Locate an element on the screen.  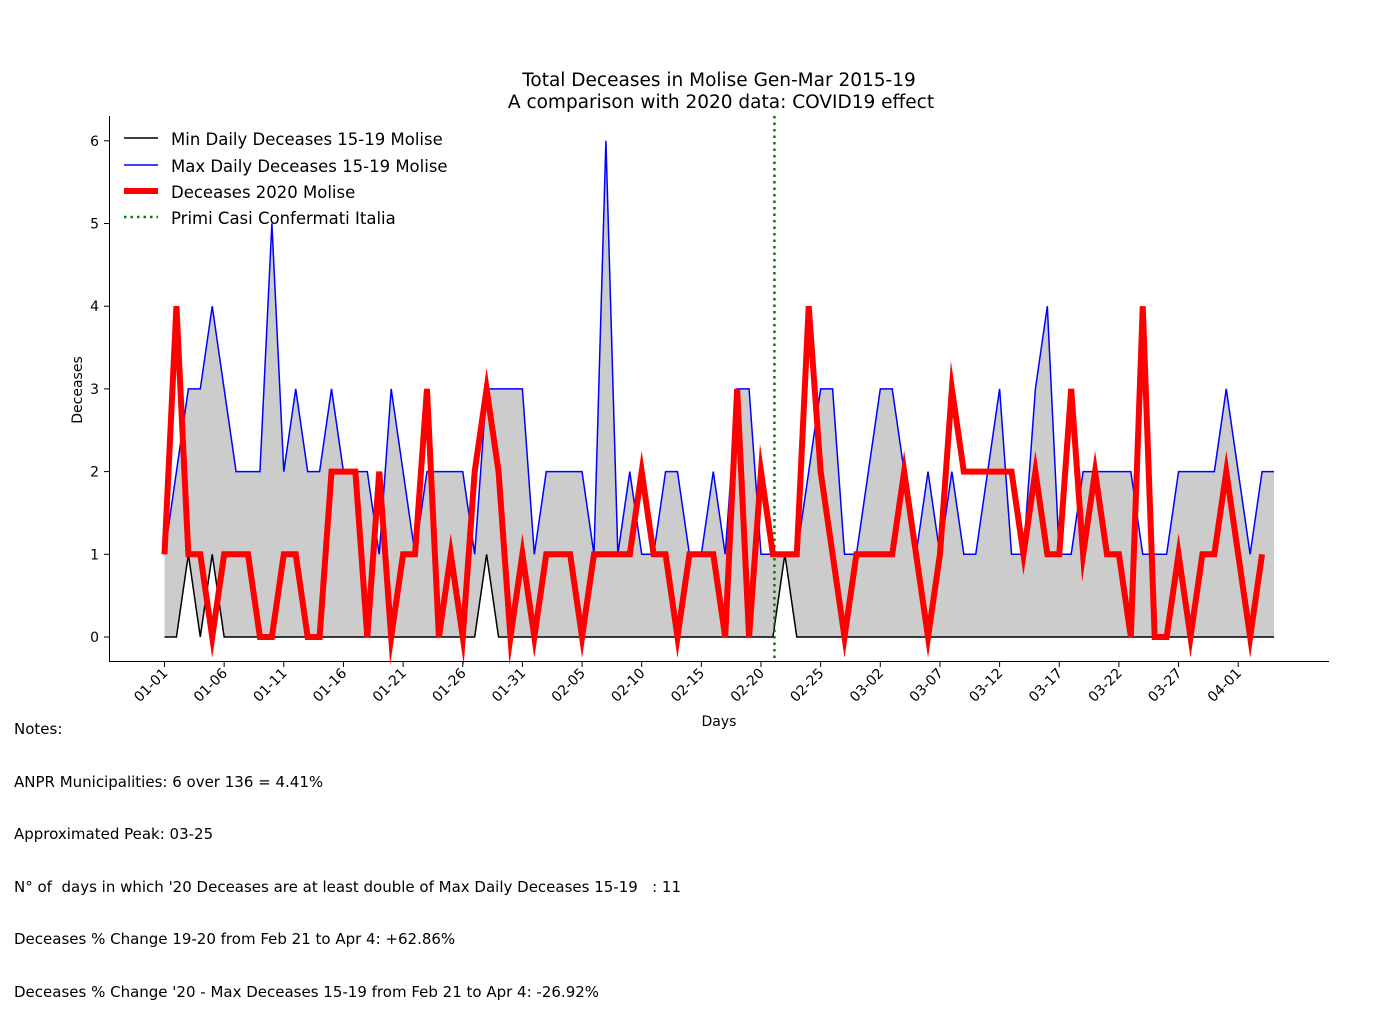
legend-label-first-cases: Primi Casi Confermati Italia is located at coordinates (283, 218).